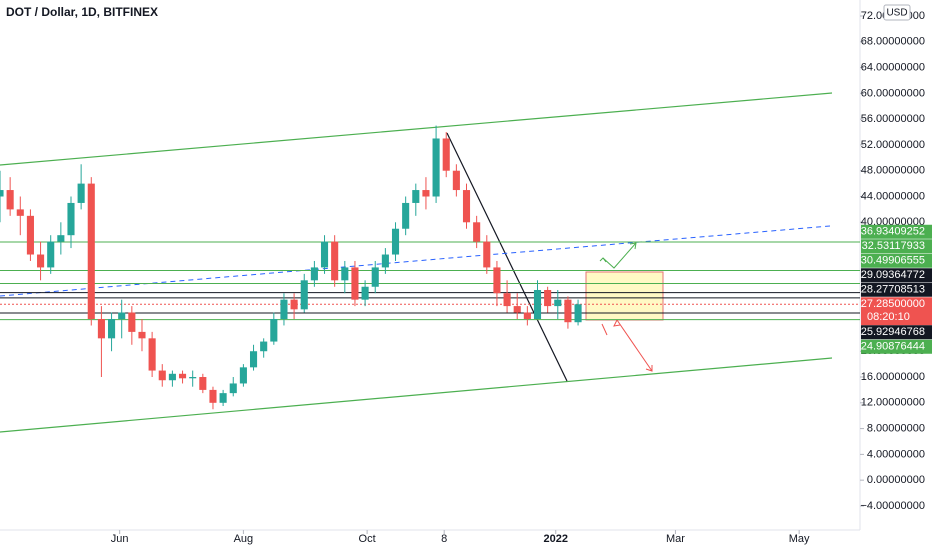  I want to click on y-tick-label: 16.00000000, so click(893, 377).